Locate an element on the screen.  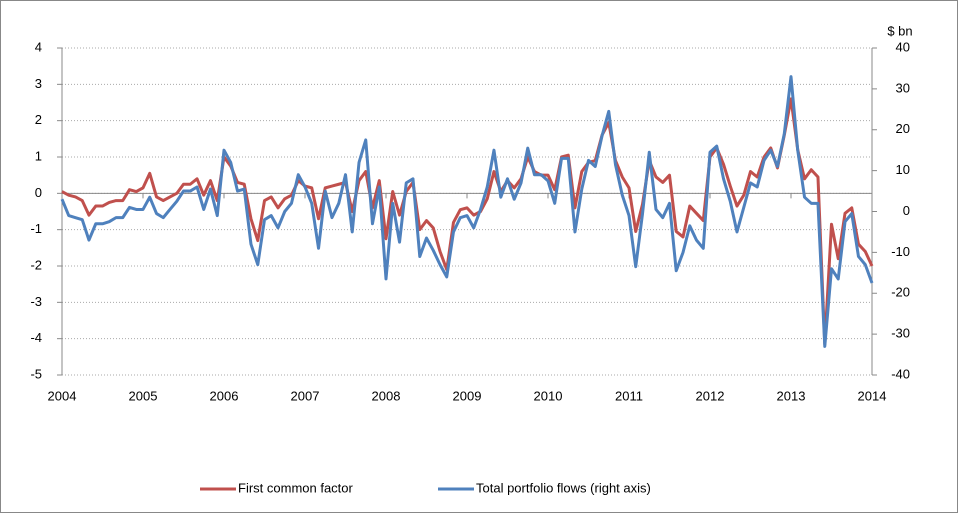
y-tick-label: 3 is located at coordinates (38, 83).